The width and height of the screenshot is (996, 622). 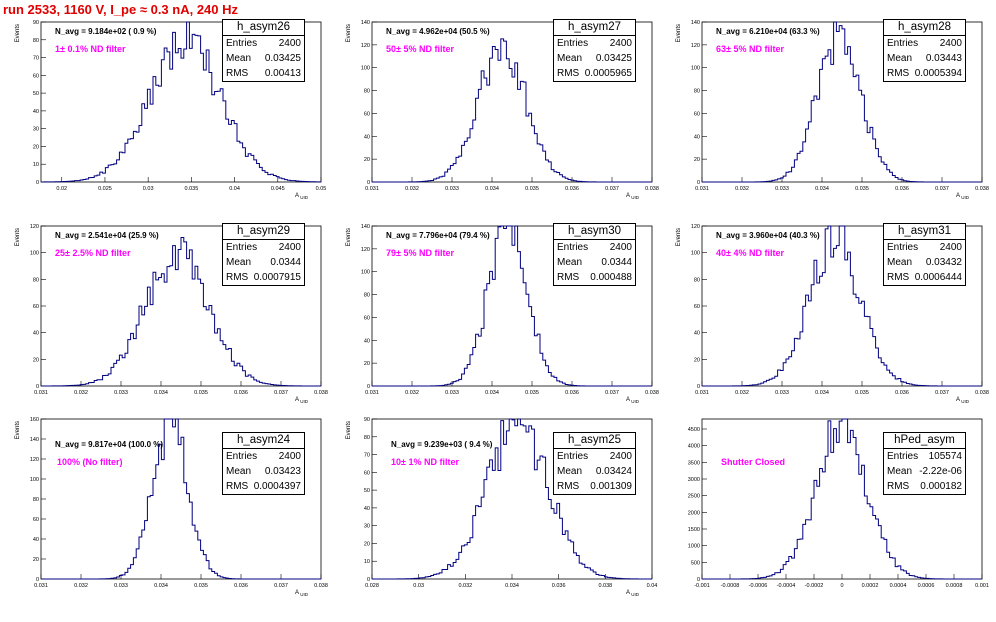 I want to click on mean-value: 0.03432, so click(x=943, y=262).